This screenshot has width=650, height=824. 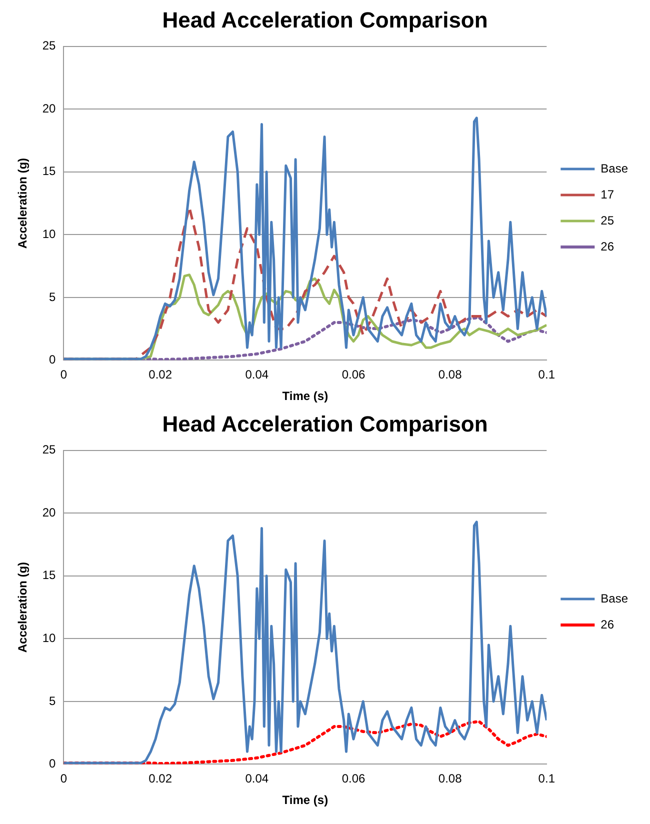 I want to click on legend-label: 25, so click(x=607, y=220).